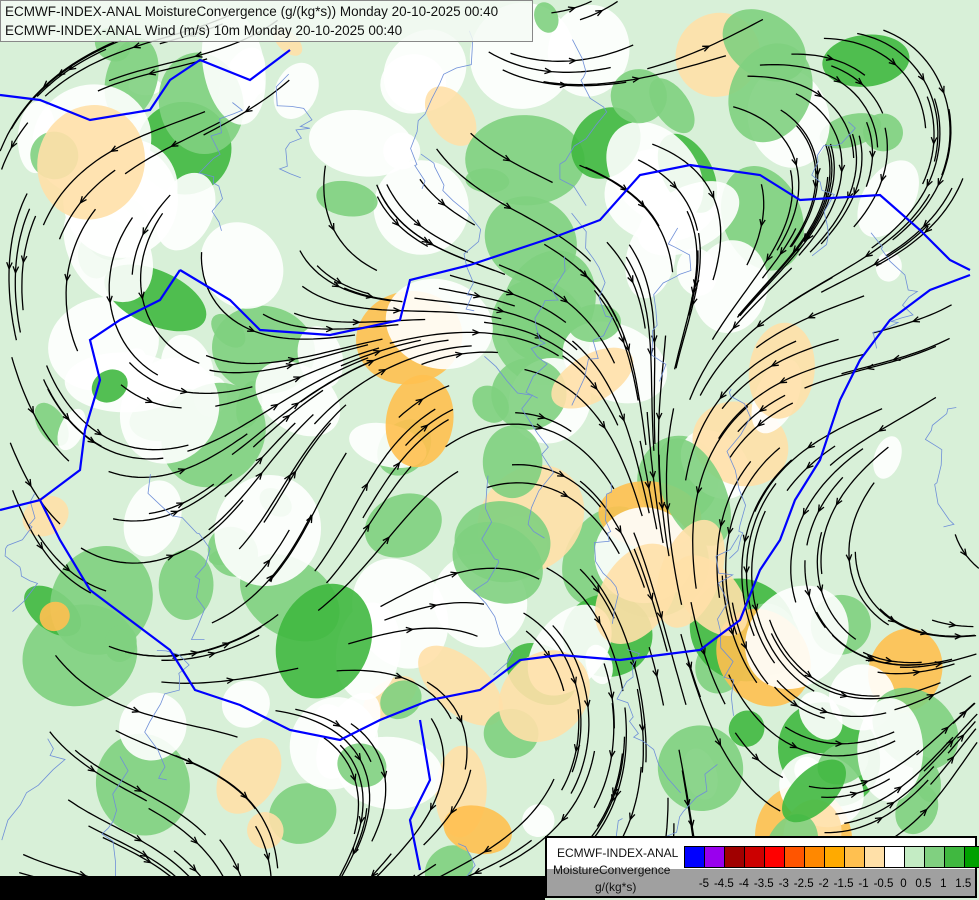 This screenshot has height=900, width=979. I want to click on legend-label: -3.5, so click(763, 884).